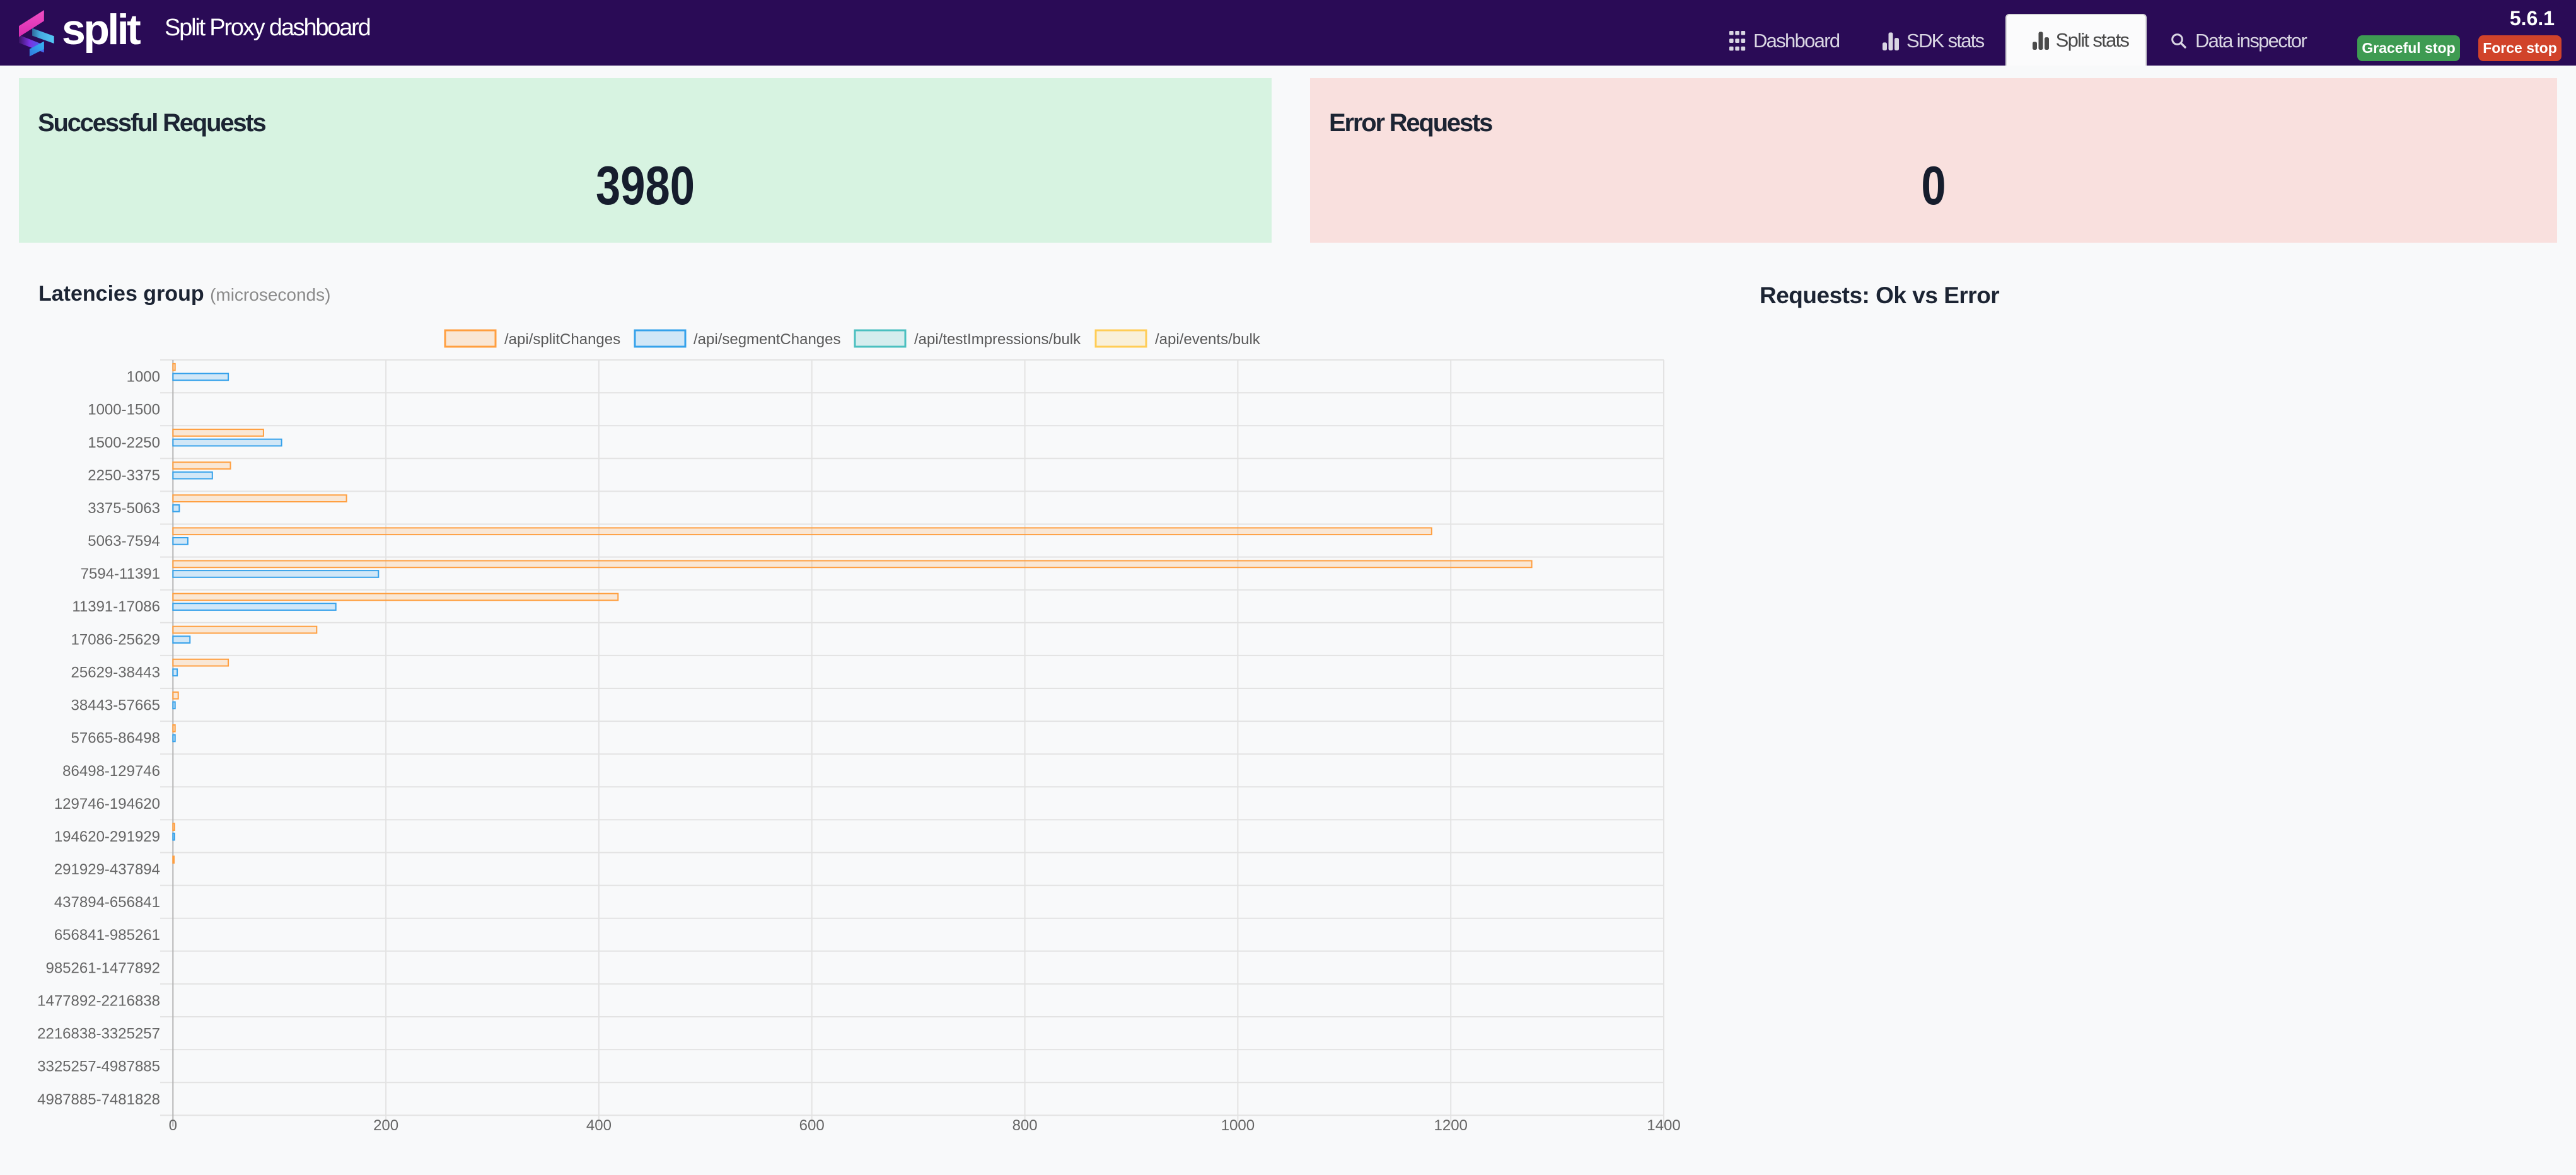 The width and height of the screenshot is (2576, 1175). Describe the element at coordinates (107, 805) in the screenshot. I see `svg-text: 129746-194620` at that location.